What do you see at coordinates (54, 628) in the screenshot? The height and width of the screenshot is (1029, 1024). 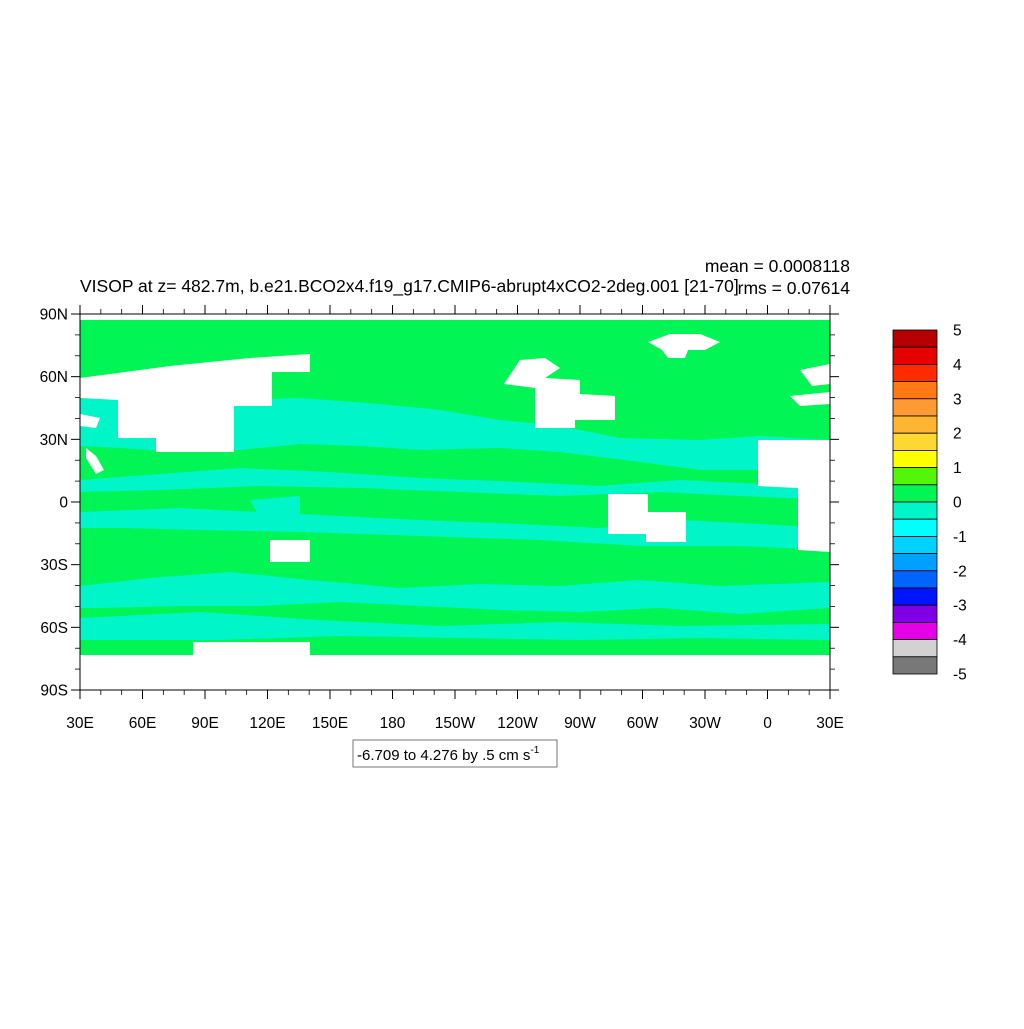 I see `y-tick-label: 60S` at bounding box center [54, 628].